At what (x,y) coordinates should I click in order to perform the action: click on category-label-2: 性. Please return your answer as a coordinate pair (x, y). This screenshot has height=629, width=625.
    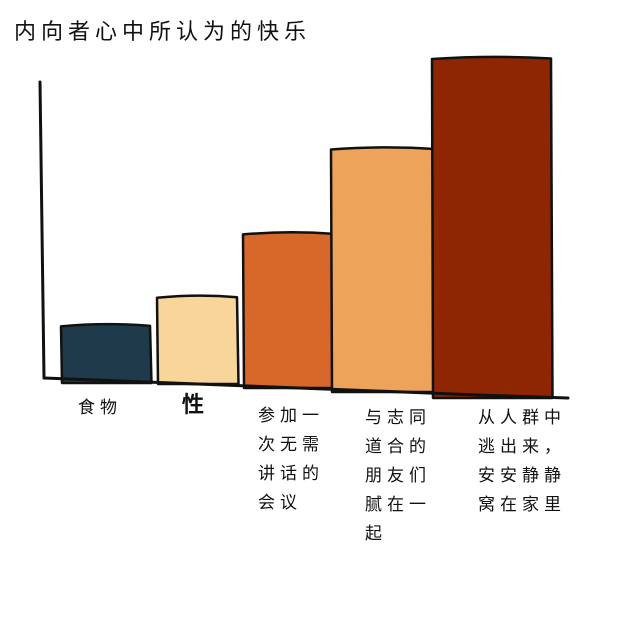
    Looking at the image, I should click on (196, 405).